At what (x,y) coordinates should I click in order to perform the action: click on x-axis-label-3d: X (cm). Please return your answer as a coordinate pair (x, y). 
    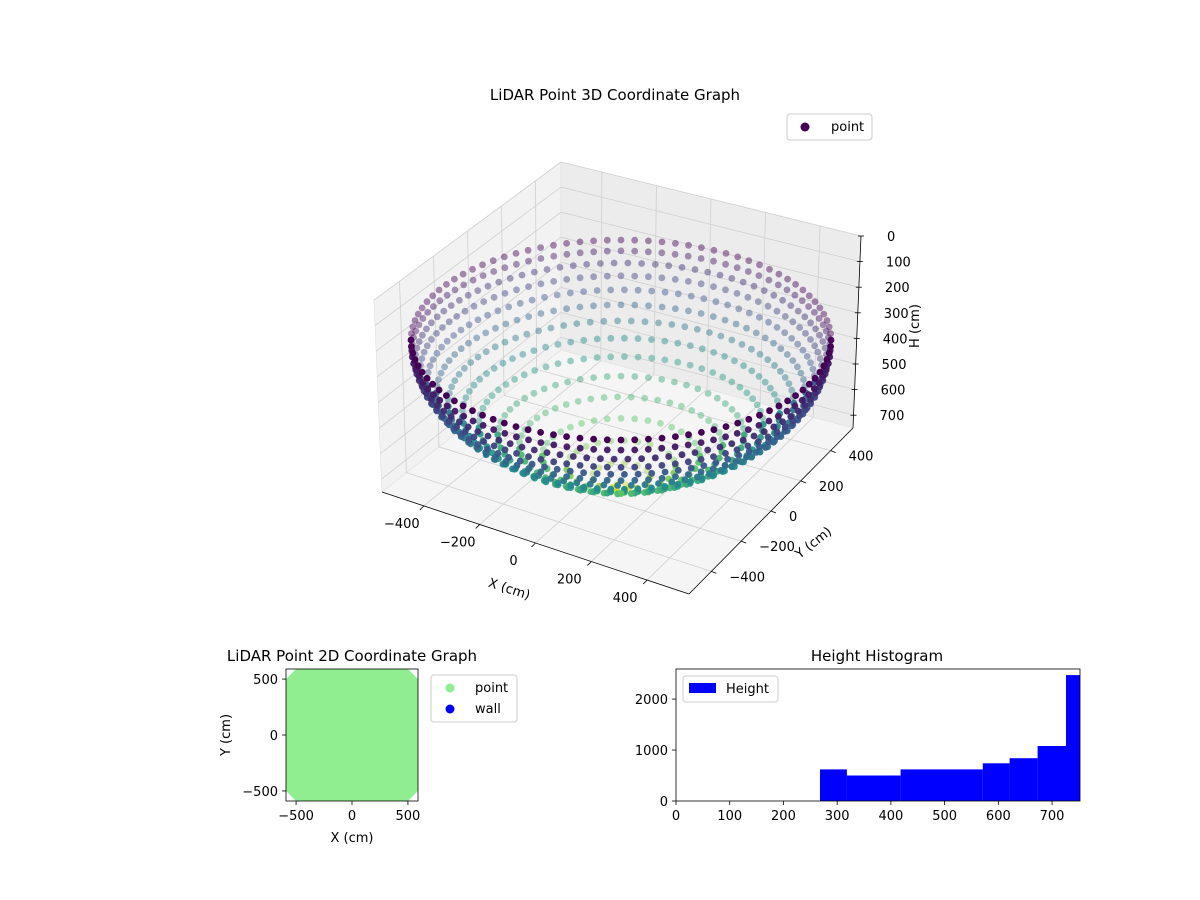
    Looking at the image, I should click on (509, 590).